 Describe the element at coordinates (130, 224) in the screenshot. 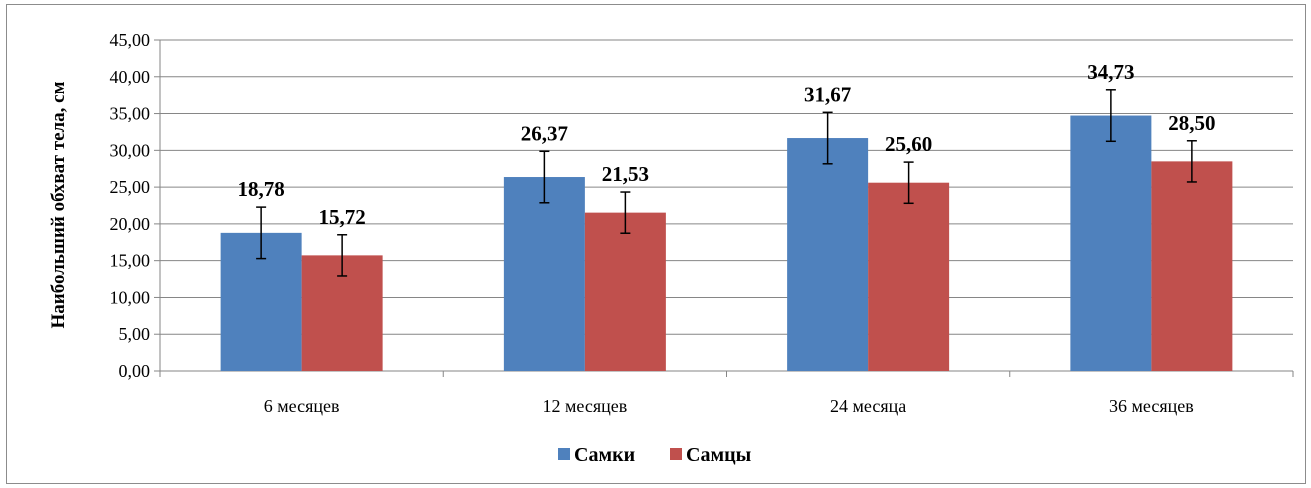

I see `y-tick-label: 20,00` at that location.